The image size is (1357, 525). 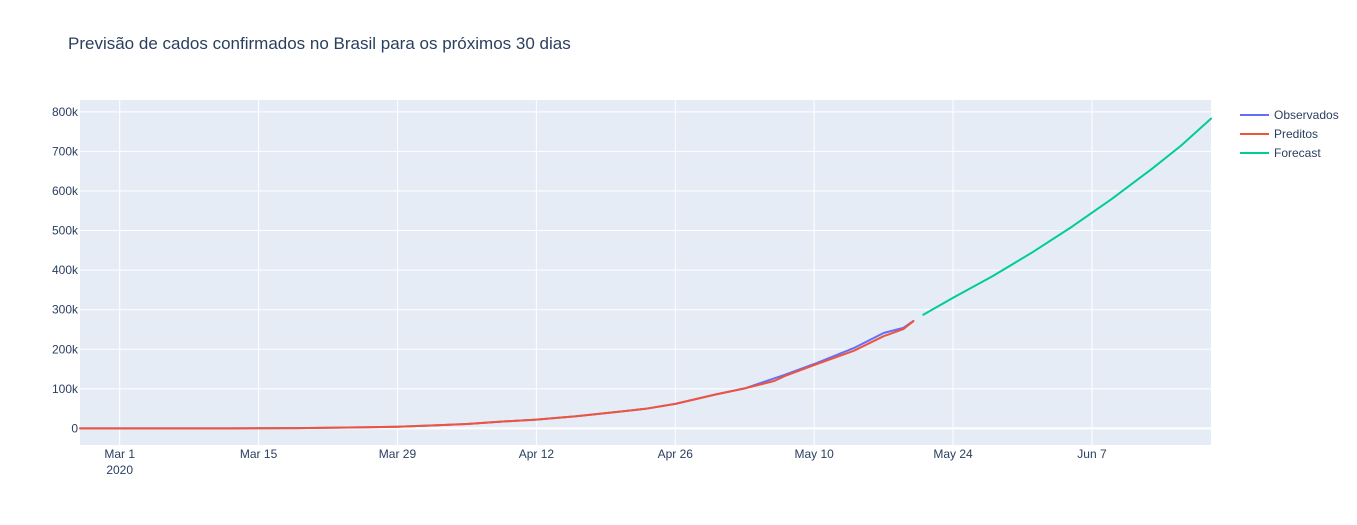 What do you see at coordinates (65, 231) in the screenshot?
I see `y-tick-label: 500k` at bounding box center [65, 231].